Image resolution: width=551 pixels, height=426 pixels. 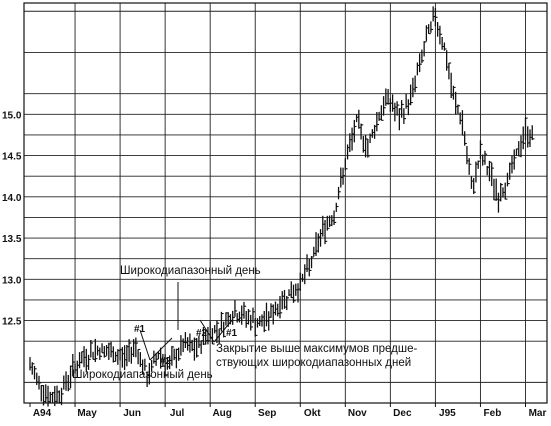 What do you see at coordinates (12, 239) in the screenshot?
I see `y-tick-label: 13.5` at bounding box center [12, 239].